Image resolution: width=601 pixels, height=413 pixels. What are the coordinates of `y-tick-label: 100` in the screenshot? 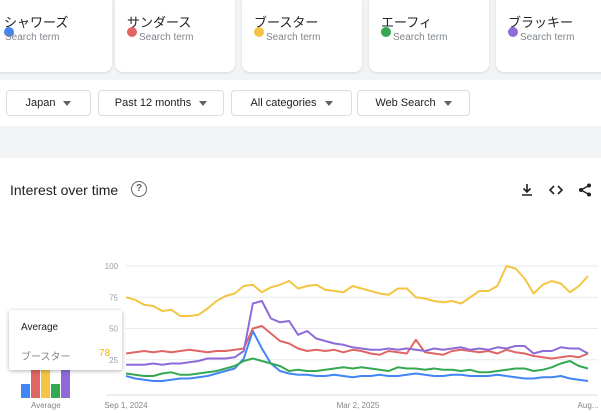 It's located at (112, 266).